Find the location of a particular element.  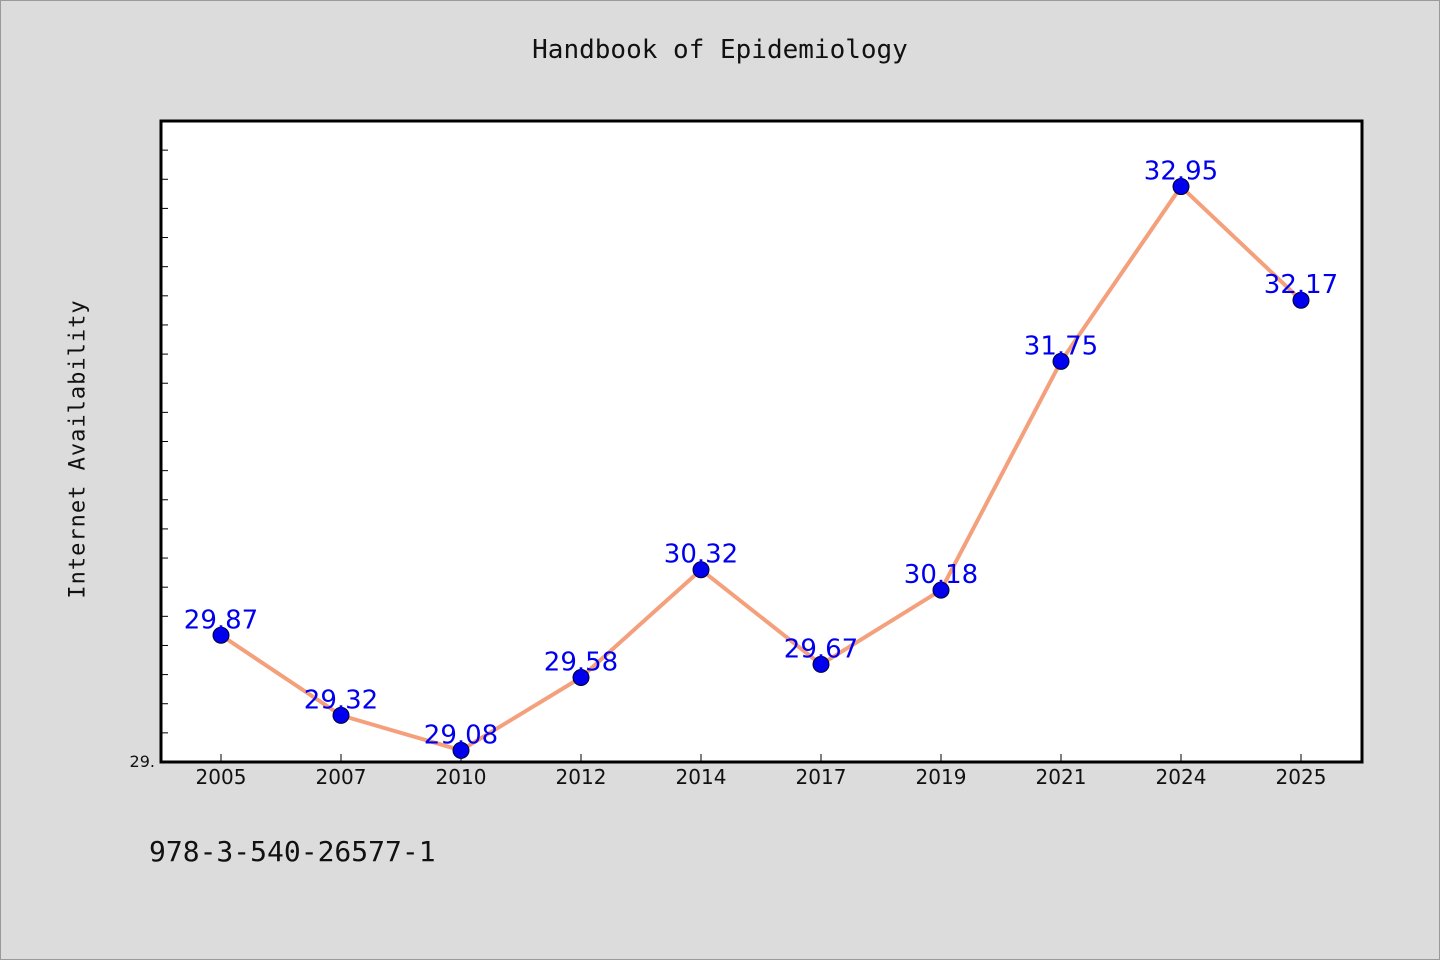

x-axis-ticks: 2005 2007 2010 2012 2014 2017 2019 2021 2024 2025 is located at coordinates (761, 771).